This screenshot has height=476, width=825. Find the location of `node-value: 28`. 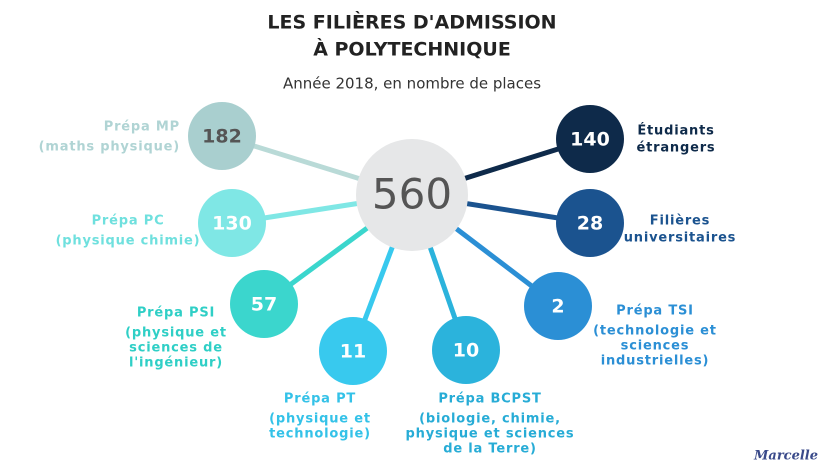

node-value: 28 is located at coordinates (590, 224).